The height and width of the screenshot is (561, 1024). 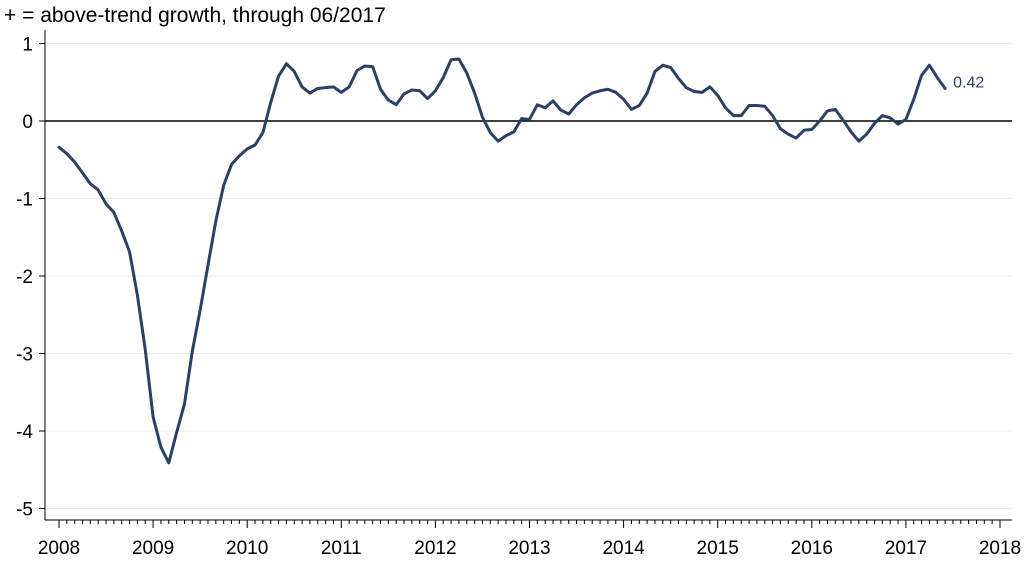 I want to click on y-tick-label: -5, so click(x=24, y=510).